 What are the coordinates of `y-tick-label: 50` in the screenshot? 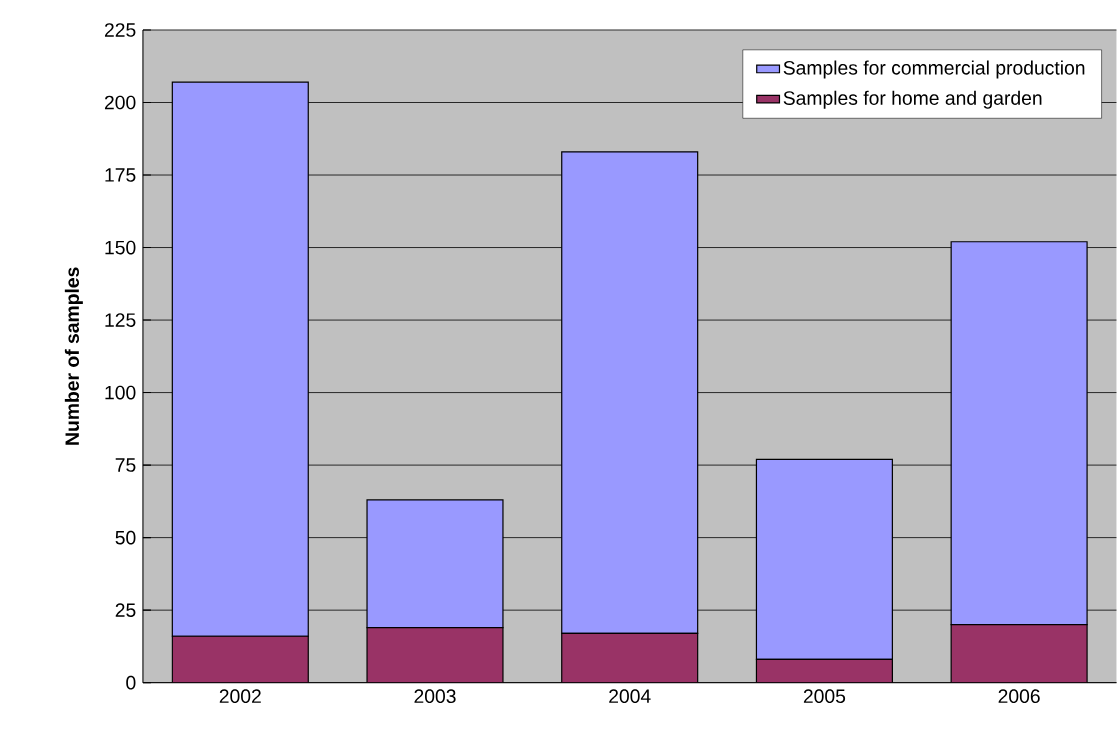 It's located at (125, 537).